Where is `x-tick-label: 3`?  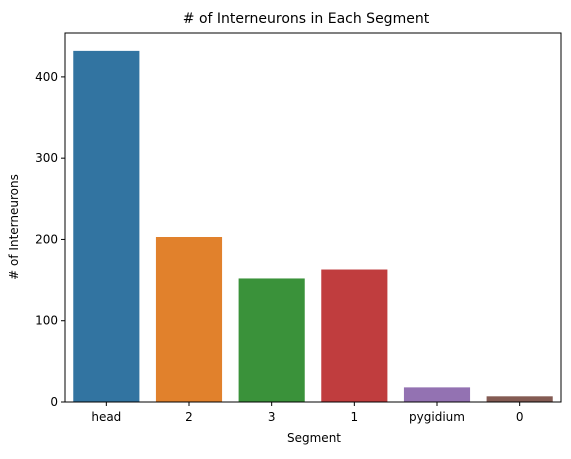 x-tick-label: 3 is located at coordinates (272, 417).